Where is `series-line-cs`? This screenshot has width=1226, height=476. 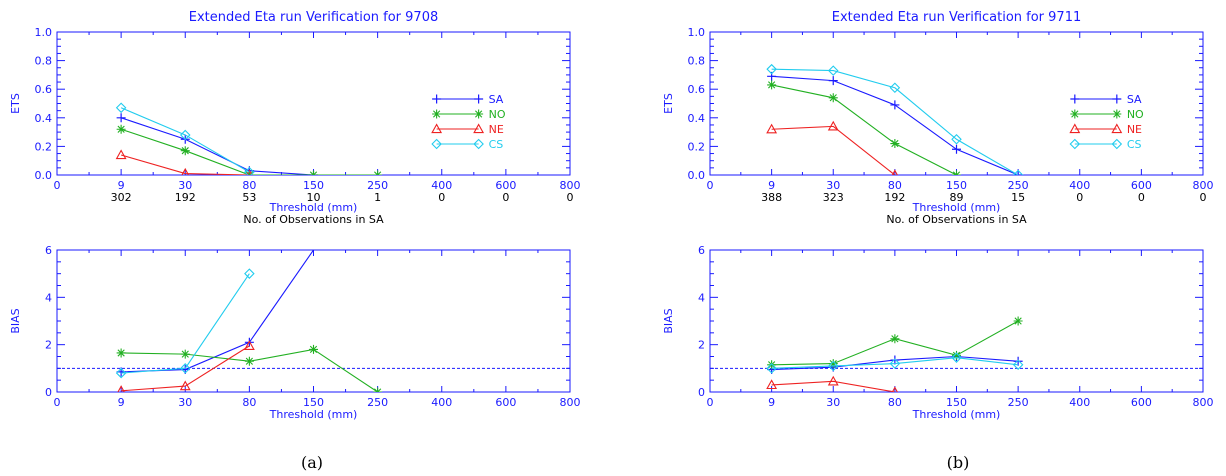 series-line-cs is located at coordinates (895, 121).